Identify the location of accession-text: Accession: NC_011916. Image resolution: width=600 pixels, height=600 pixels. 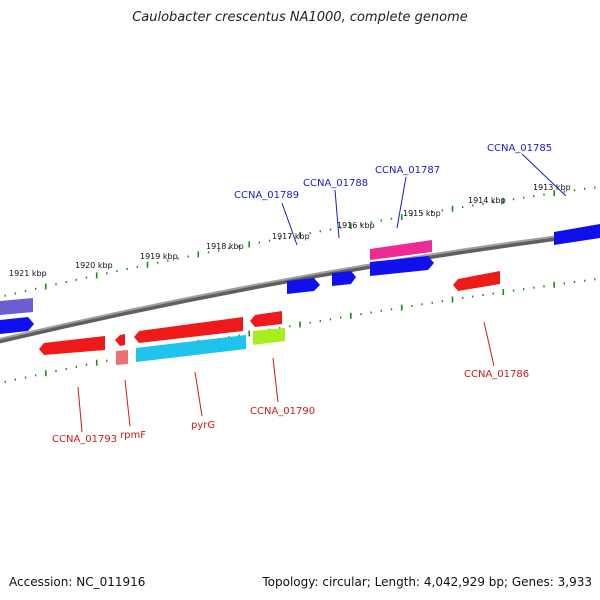
(77, 582).